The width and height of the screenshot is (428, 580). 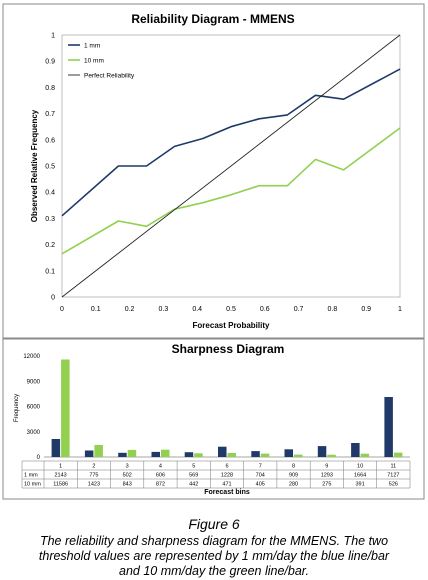 What do you see at coordinates (93, 467) in the screenshot?
I see `table-category-label: 2` at bounding box center [93, 467].